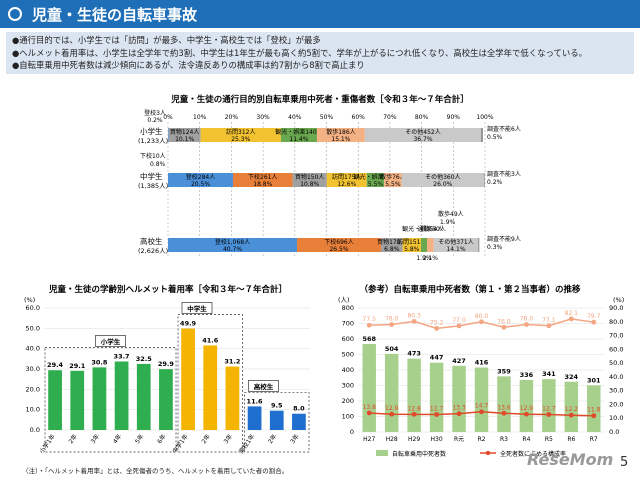 This screenshot has height=480, width=640. What do you see at coordinates (232, 362) in the screenshot?
I see `bar-value-label: 31.2` at bounding box center [232, 362].